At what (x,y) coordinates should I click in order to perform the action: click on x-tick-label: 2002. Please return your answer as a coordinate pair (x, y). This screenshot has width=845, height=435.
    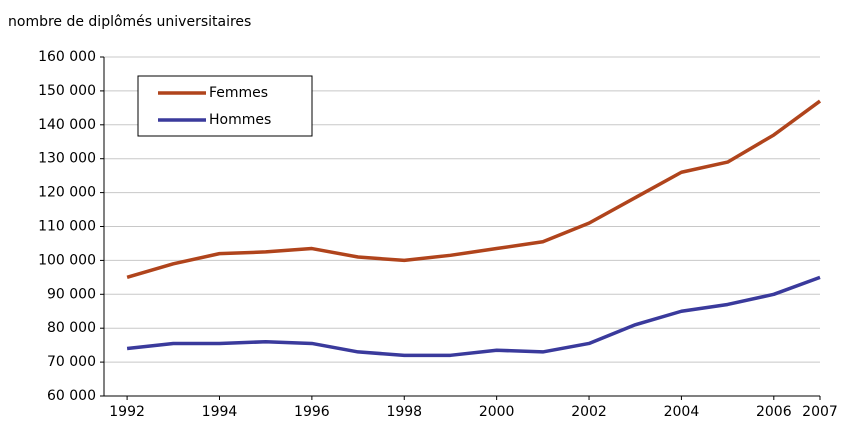
    Looking at the image, I should click on (589, 412).